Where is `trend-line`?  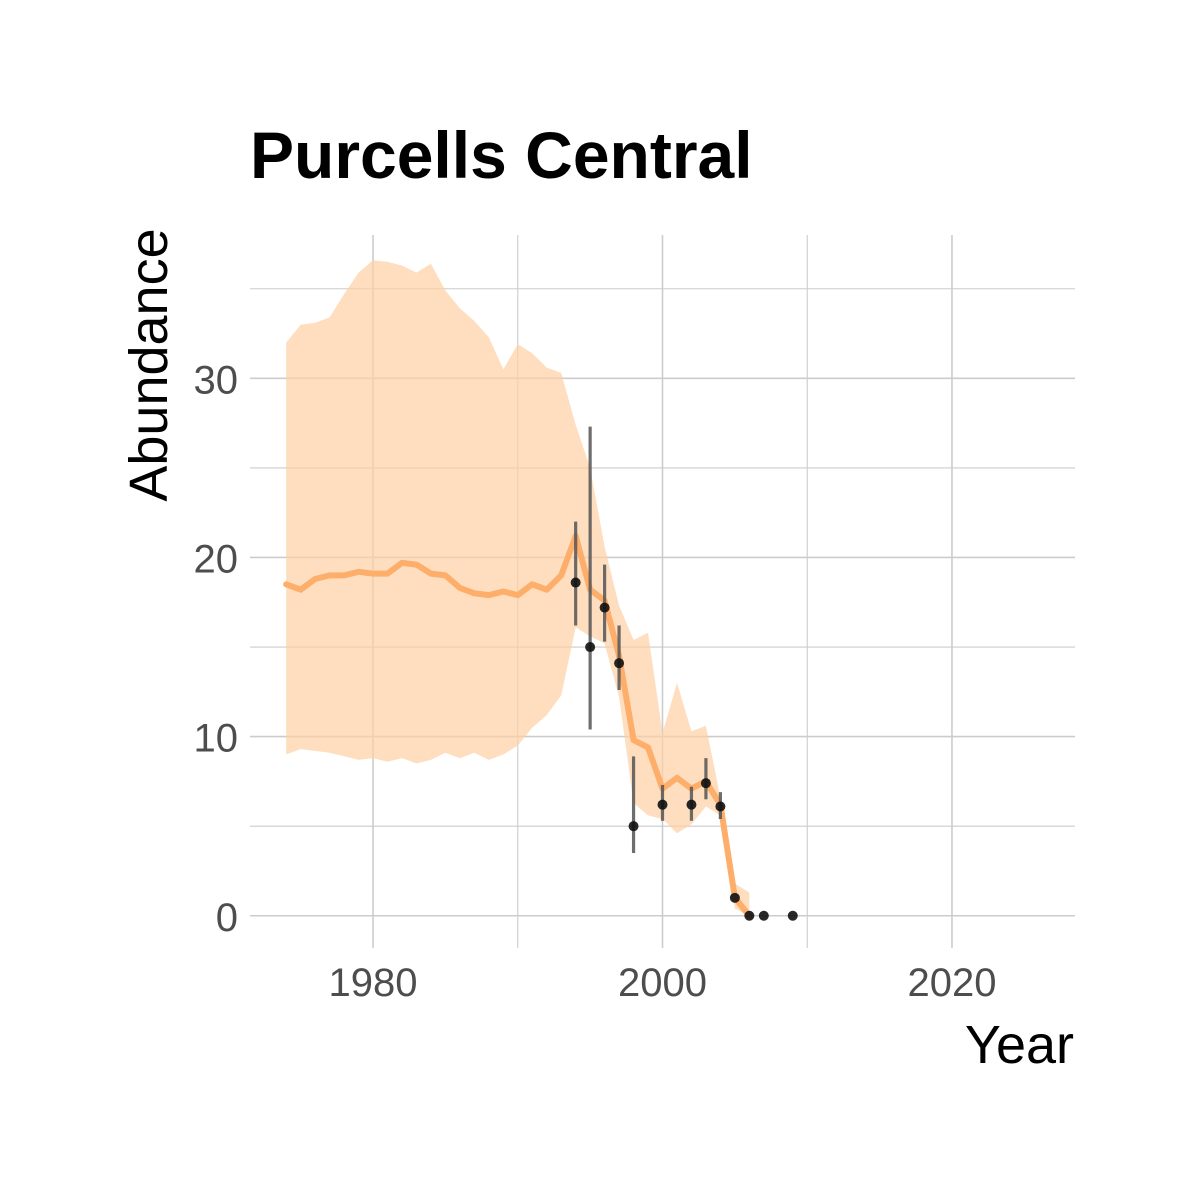
trend-line is located at coordinates (518, 726).